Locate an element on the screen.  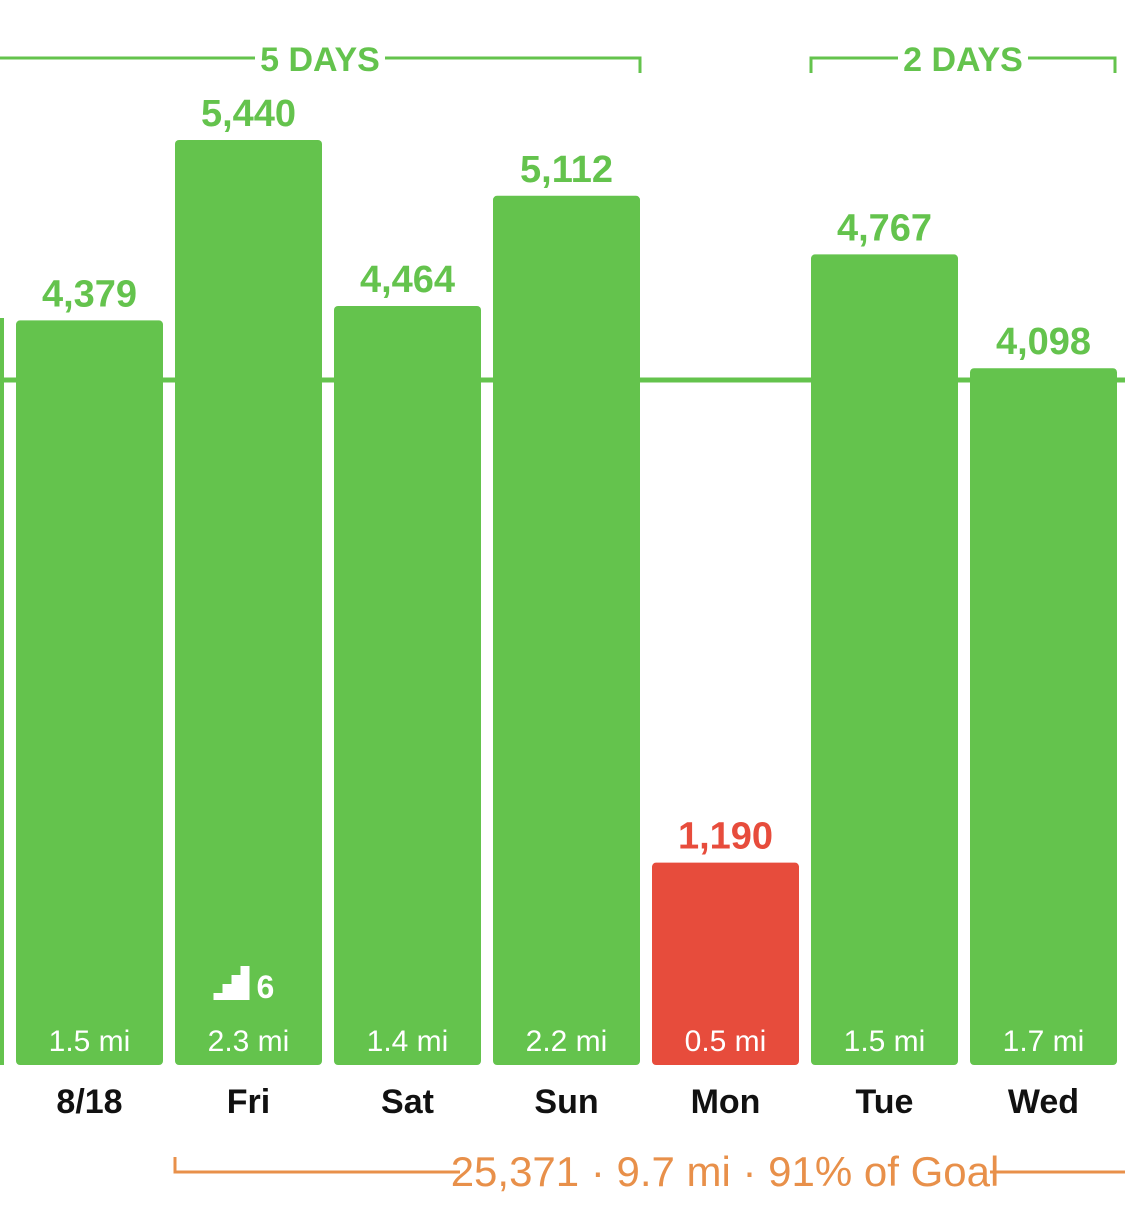
summary: 25,371 · 9.7 mi · 91% of Goal is located at coordinates (649, 1171).